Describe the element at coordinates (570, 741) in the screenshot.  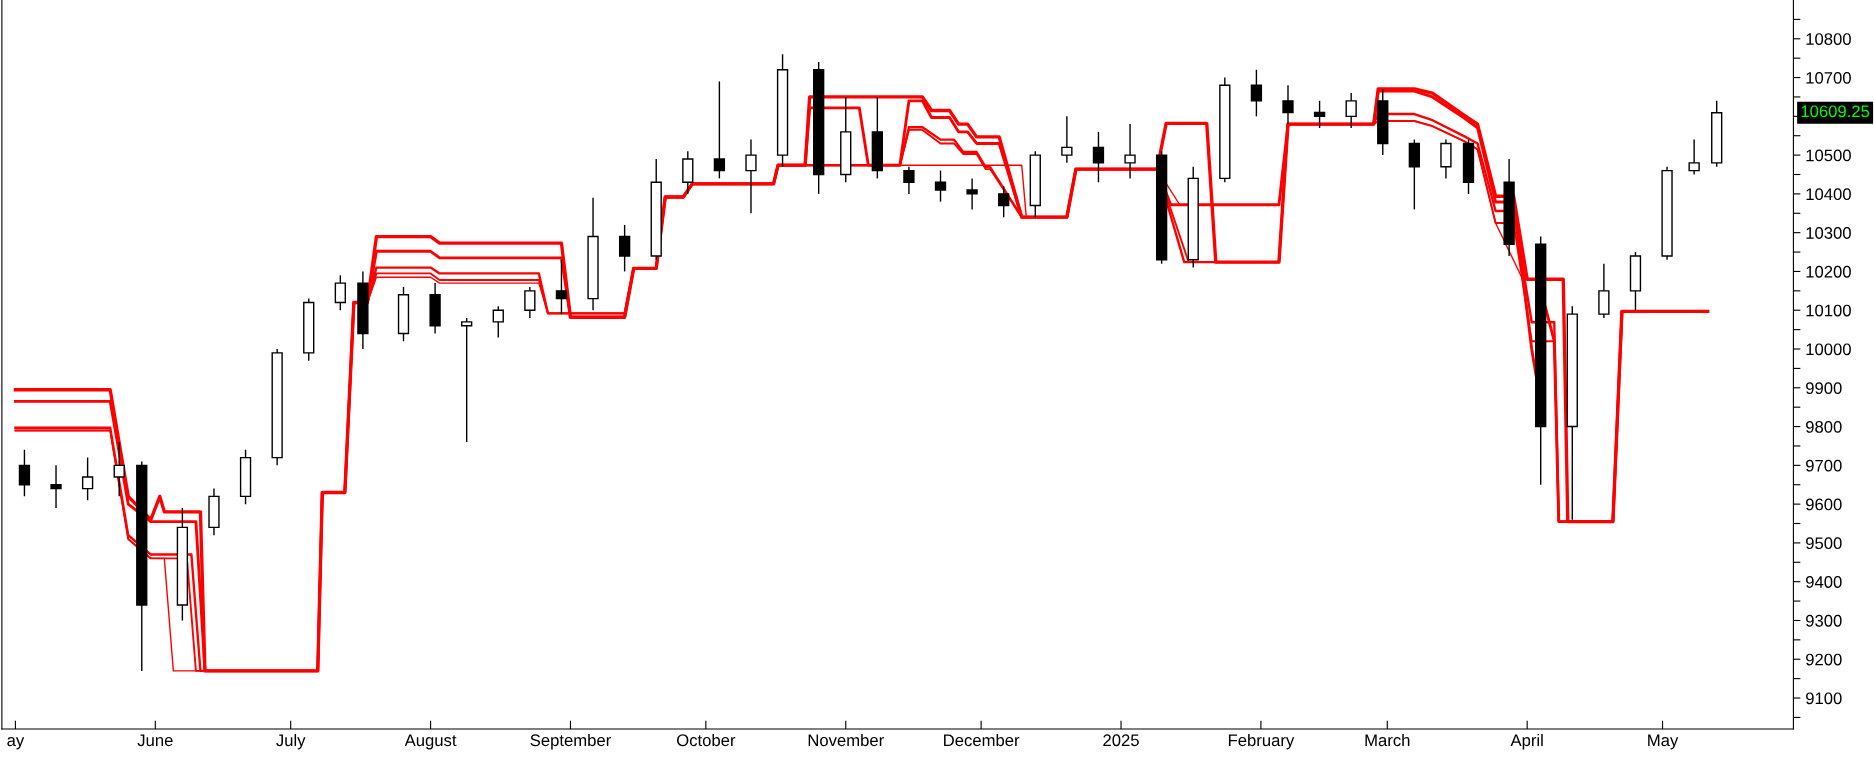
I see `x-tick-label: September` at that location.